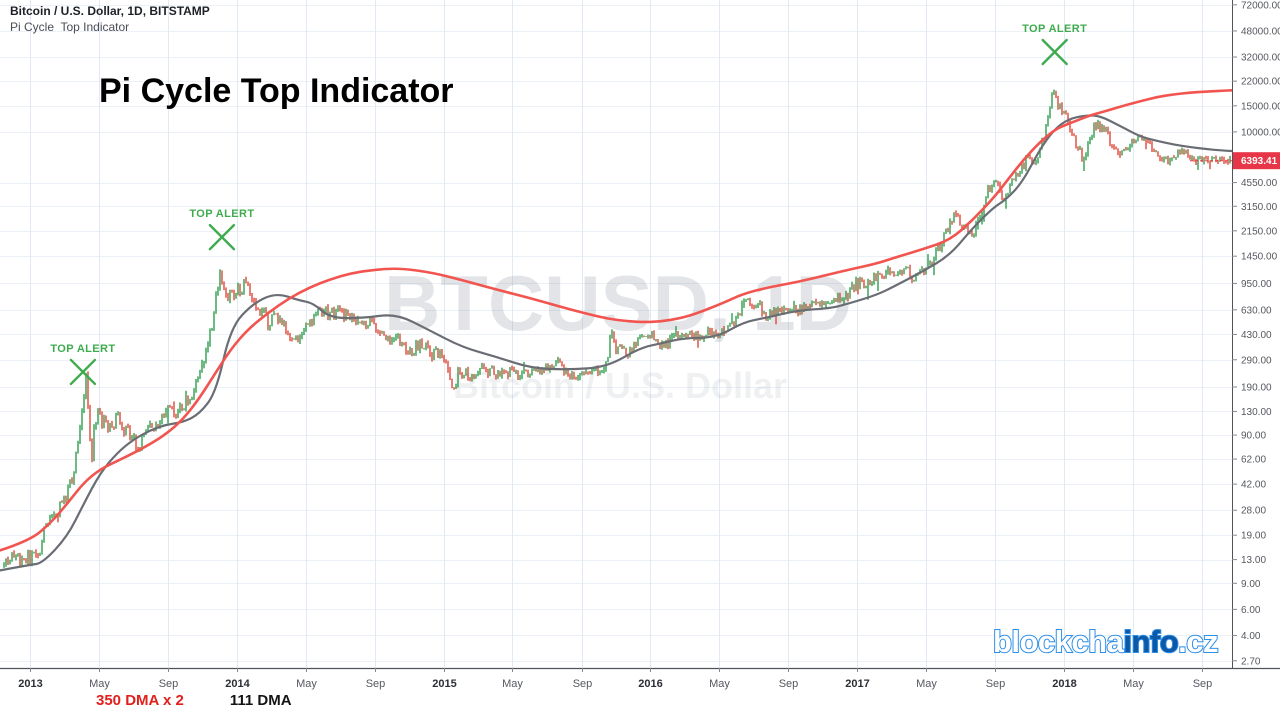 The width and height of the screenshot is (1280, 720). What do you see at coordinates (1253, 436) in the screenshot?
I see `price-tick-label: 90.00` at bounding box center [1253, 436].